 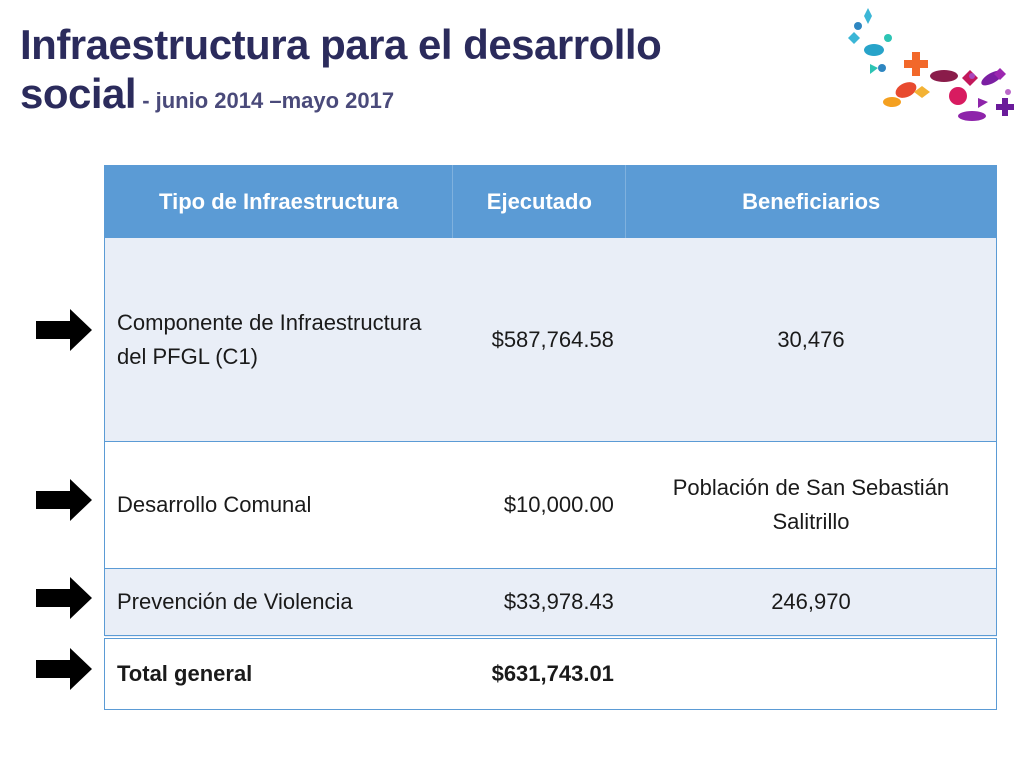 I want to click on cell-ejecutado: $10,000.00, so click(x=539, y=505).